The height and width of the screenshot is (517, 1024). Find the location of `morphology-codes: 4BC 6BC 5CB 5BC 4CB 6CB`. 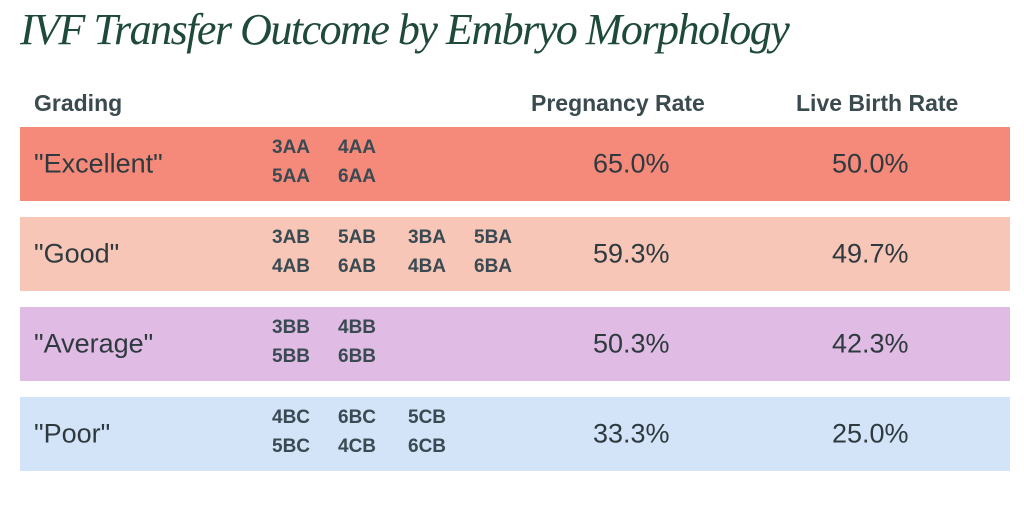

morphology-codes: 4BC 6BC 5CB 5BC 4CB 6CB is located at coordinates (406, 432).